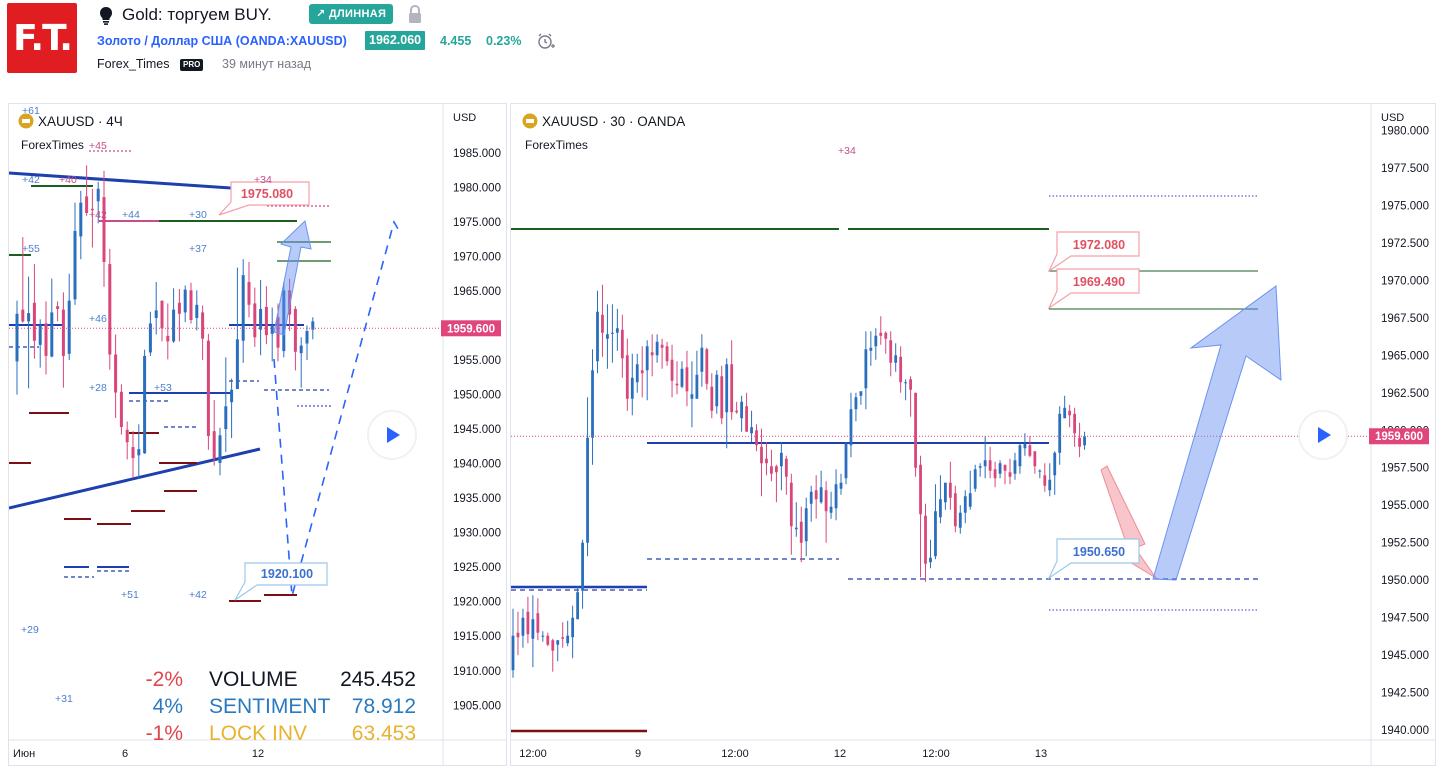 The width and height of the screenshot is (1440, 770). I want to click on target-label: 1975.080, so click(267, 194).